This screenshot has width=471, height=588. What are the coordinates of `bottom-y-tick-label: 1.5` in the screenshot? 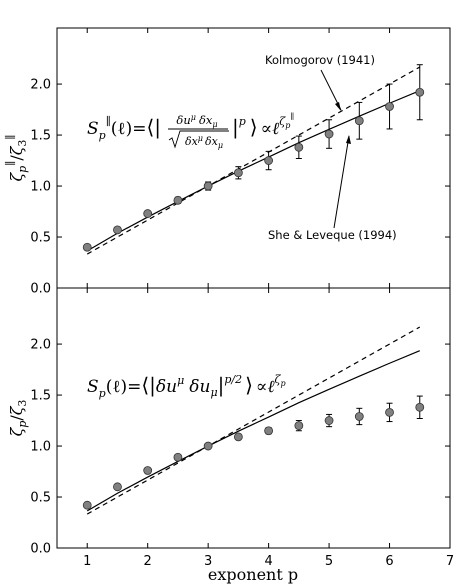 It's located at (40, 396).